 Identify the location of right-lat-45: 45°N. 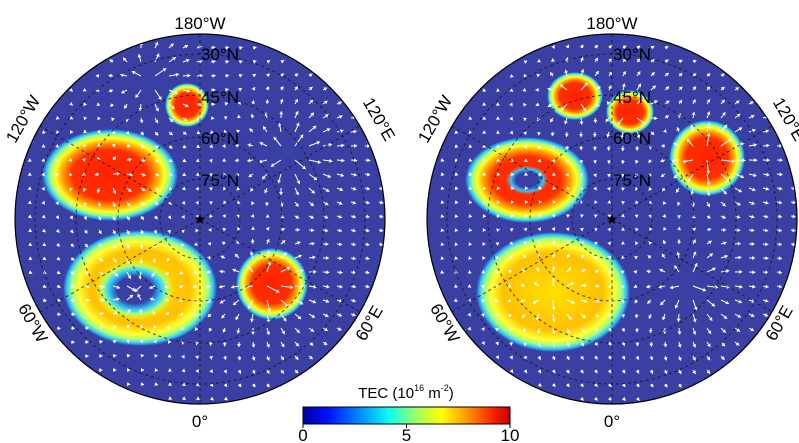
(632, 97).